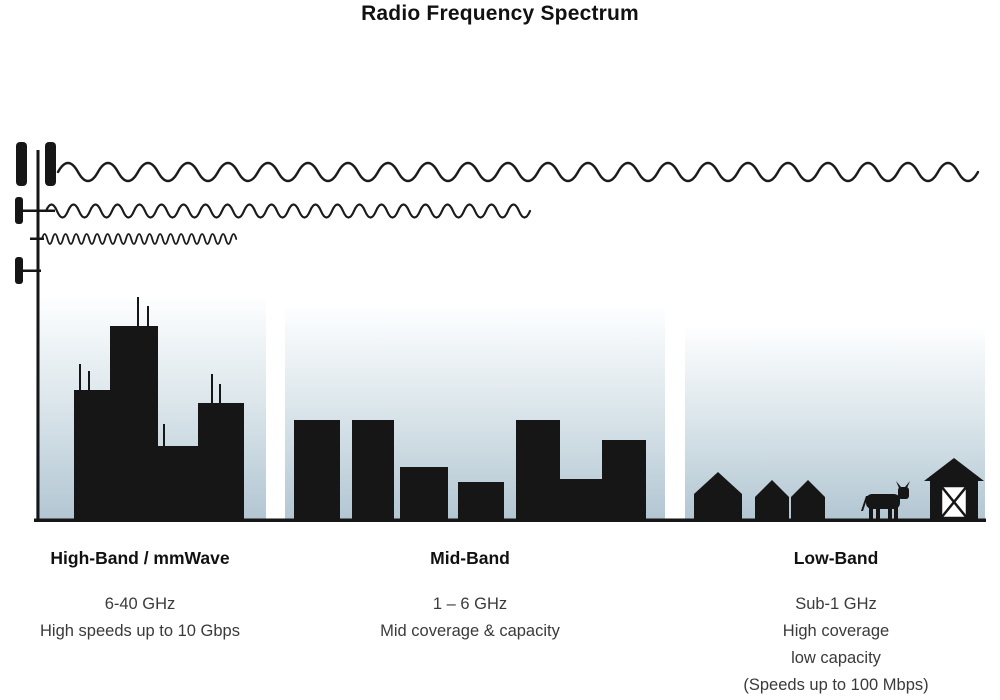 This screenshot has height=700, width=1000. What do you see at coordinates (500, 13) in the screenshot?
I see `page-title: Radio Frequency Spectrum` at bounding box center [500, 13].